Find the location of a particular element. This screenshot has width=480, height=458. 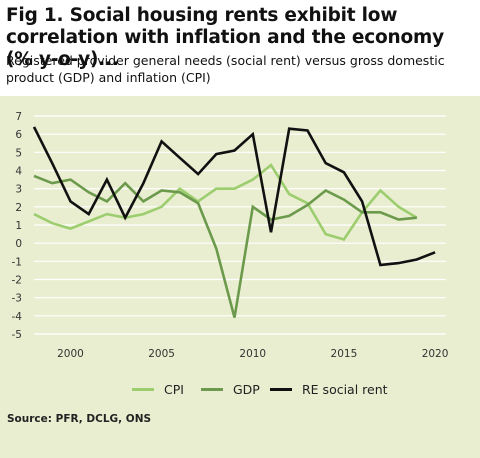

legend-swatch-gdp is located at coordinates (212, 389).